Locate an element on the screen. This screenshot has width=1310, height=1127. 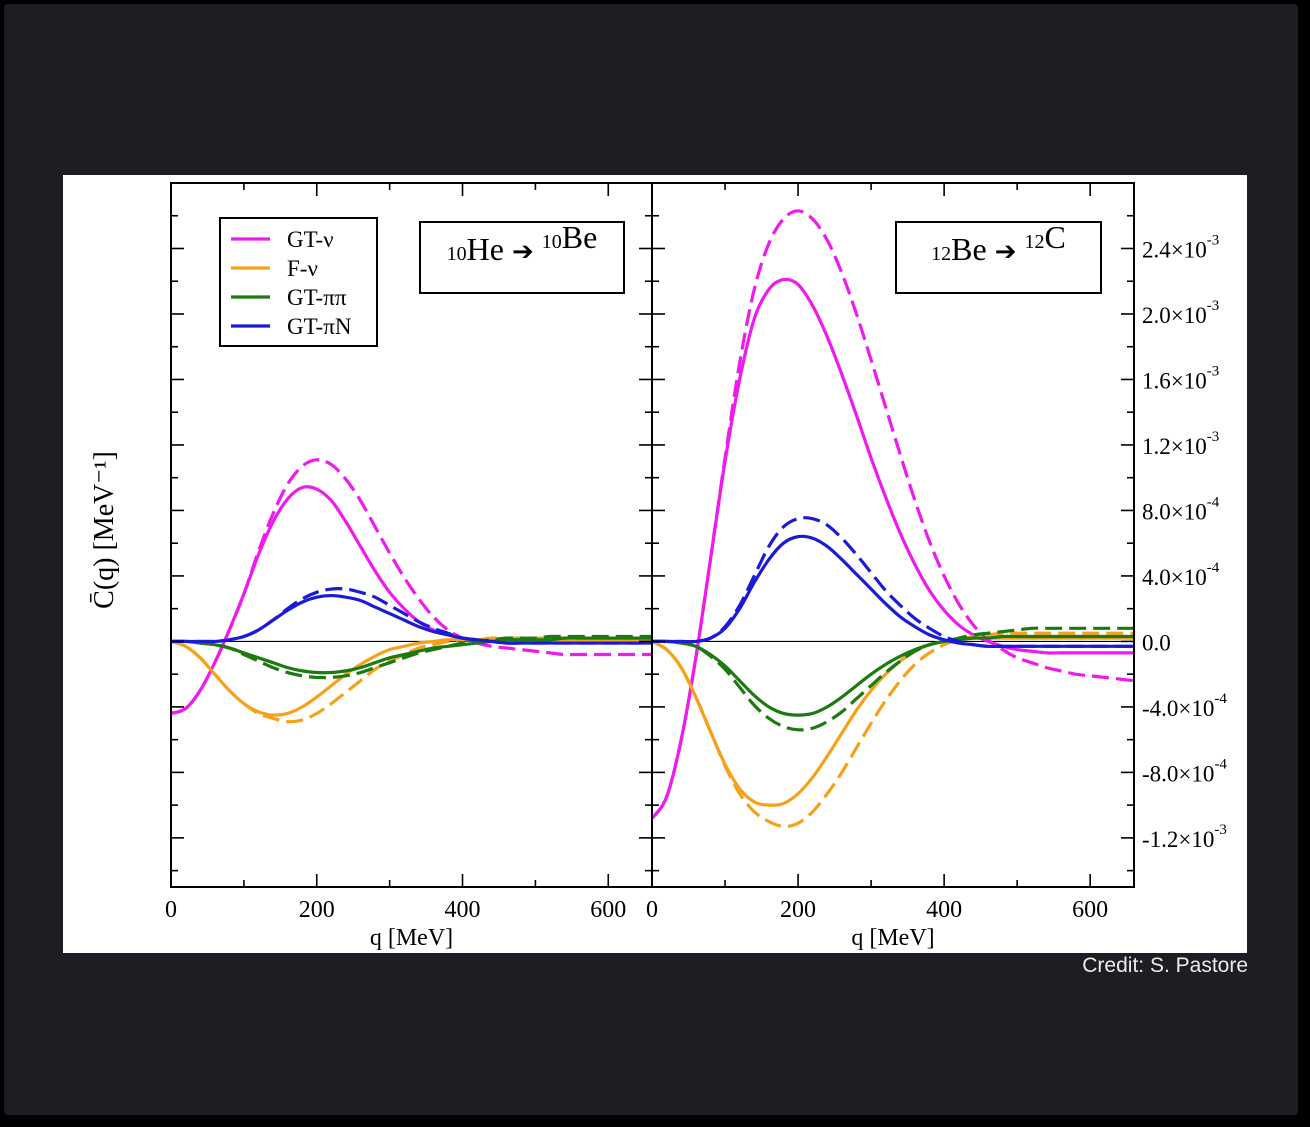
y-tick-mantissa: 8.0×10 is located at coordinates (1174, 511).